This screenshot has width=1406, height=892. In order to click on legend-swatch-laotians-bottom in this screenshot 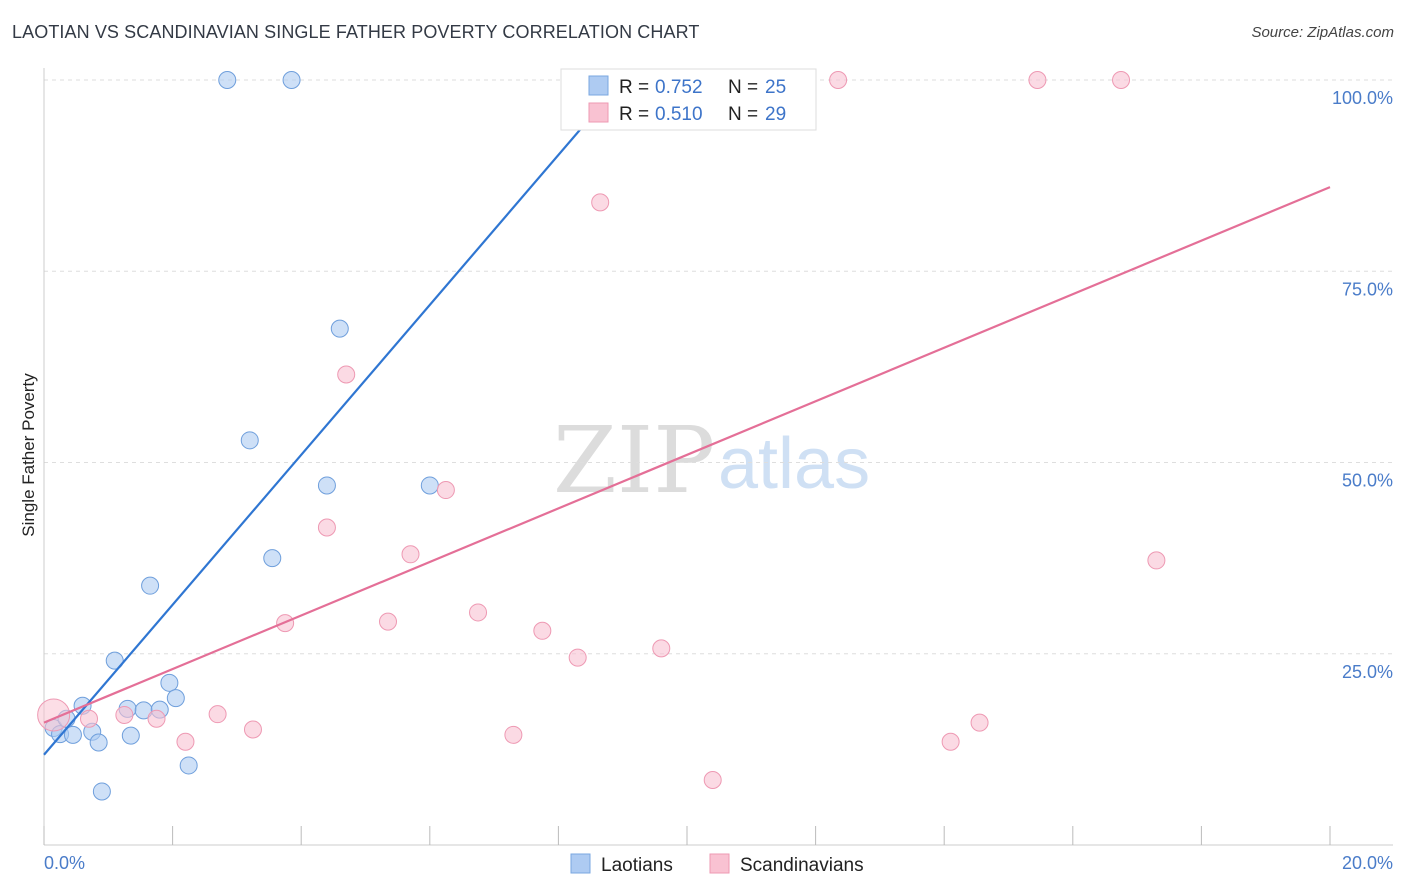, I will do `click(580, 863)`.